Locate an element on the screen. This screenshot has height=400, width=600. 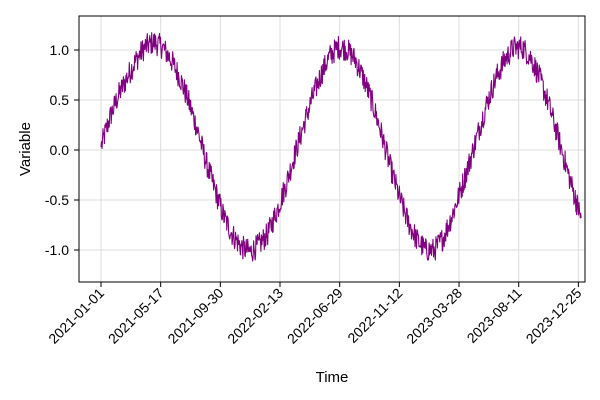
y-tick-label: -1.0 is located at coordinates (57, 250).